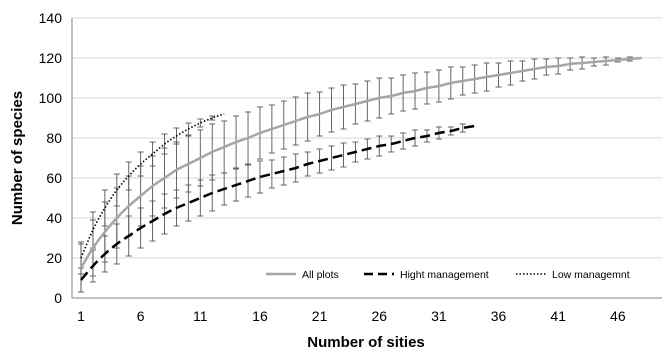 This screenshot has width=664, height=354. What do you see at coordinates (58, 298) in the screenshot?
I see `y-tick-label-0: 0` at bounding box center [58, 298].